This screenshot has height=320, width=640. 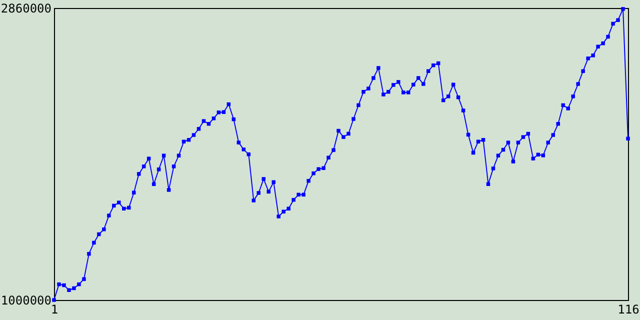 What do you see at coordinates (26, 301) in the screenshot?
I see `y-tick-label: 1000000` at bounding box center [26, 301].